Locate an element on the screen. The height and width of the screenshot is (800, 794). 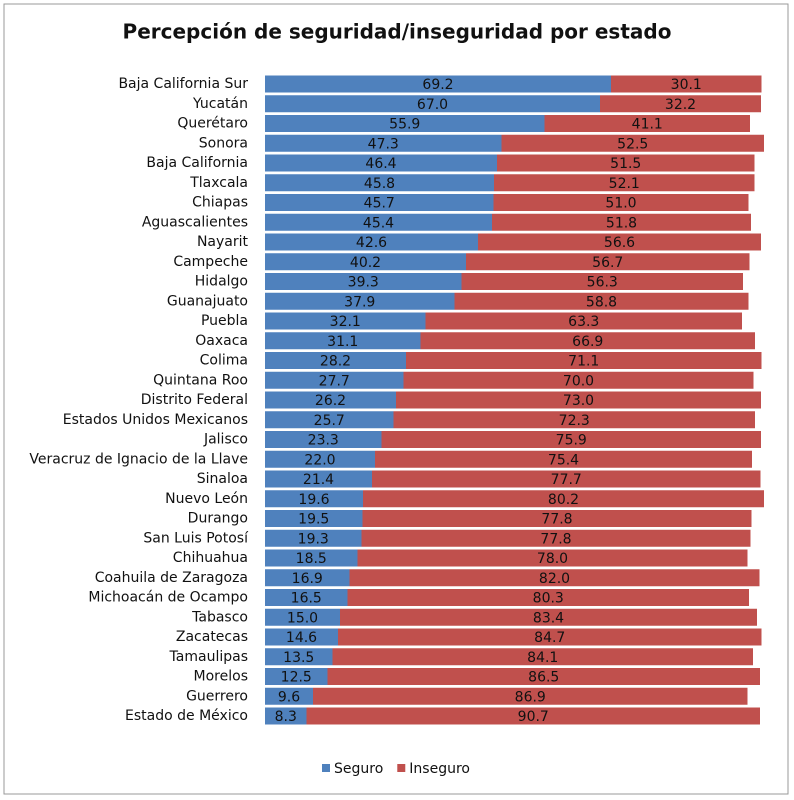
value-label: 21.4 is located at coordinates (318, 480).